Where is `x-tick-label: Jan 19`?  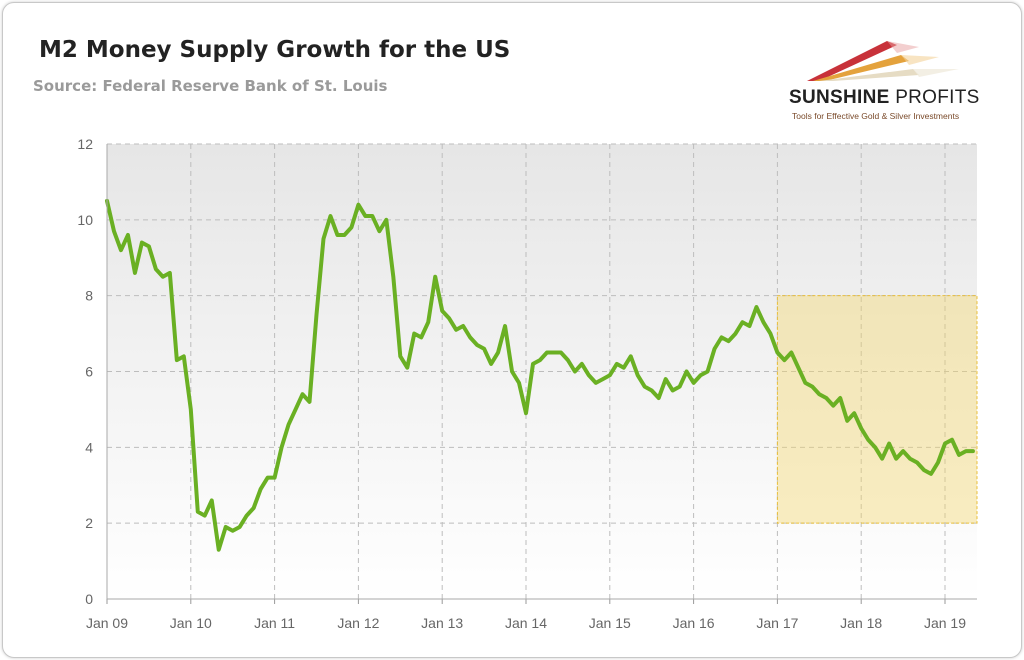
x-tick-label: Jan 19 is located at coordinates (945, 623).